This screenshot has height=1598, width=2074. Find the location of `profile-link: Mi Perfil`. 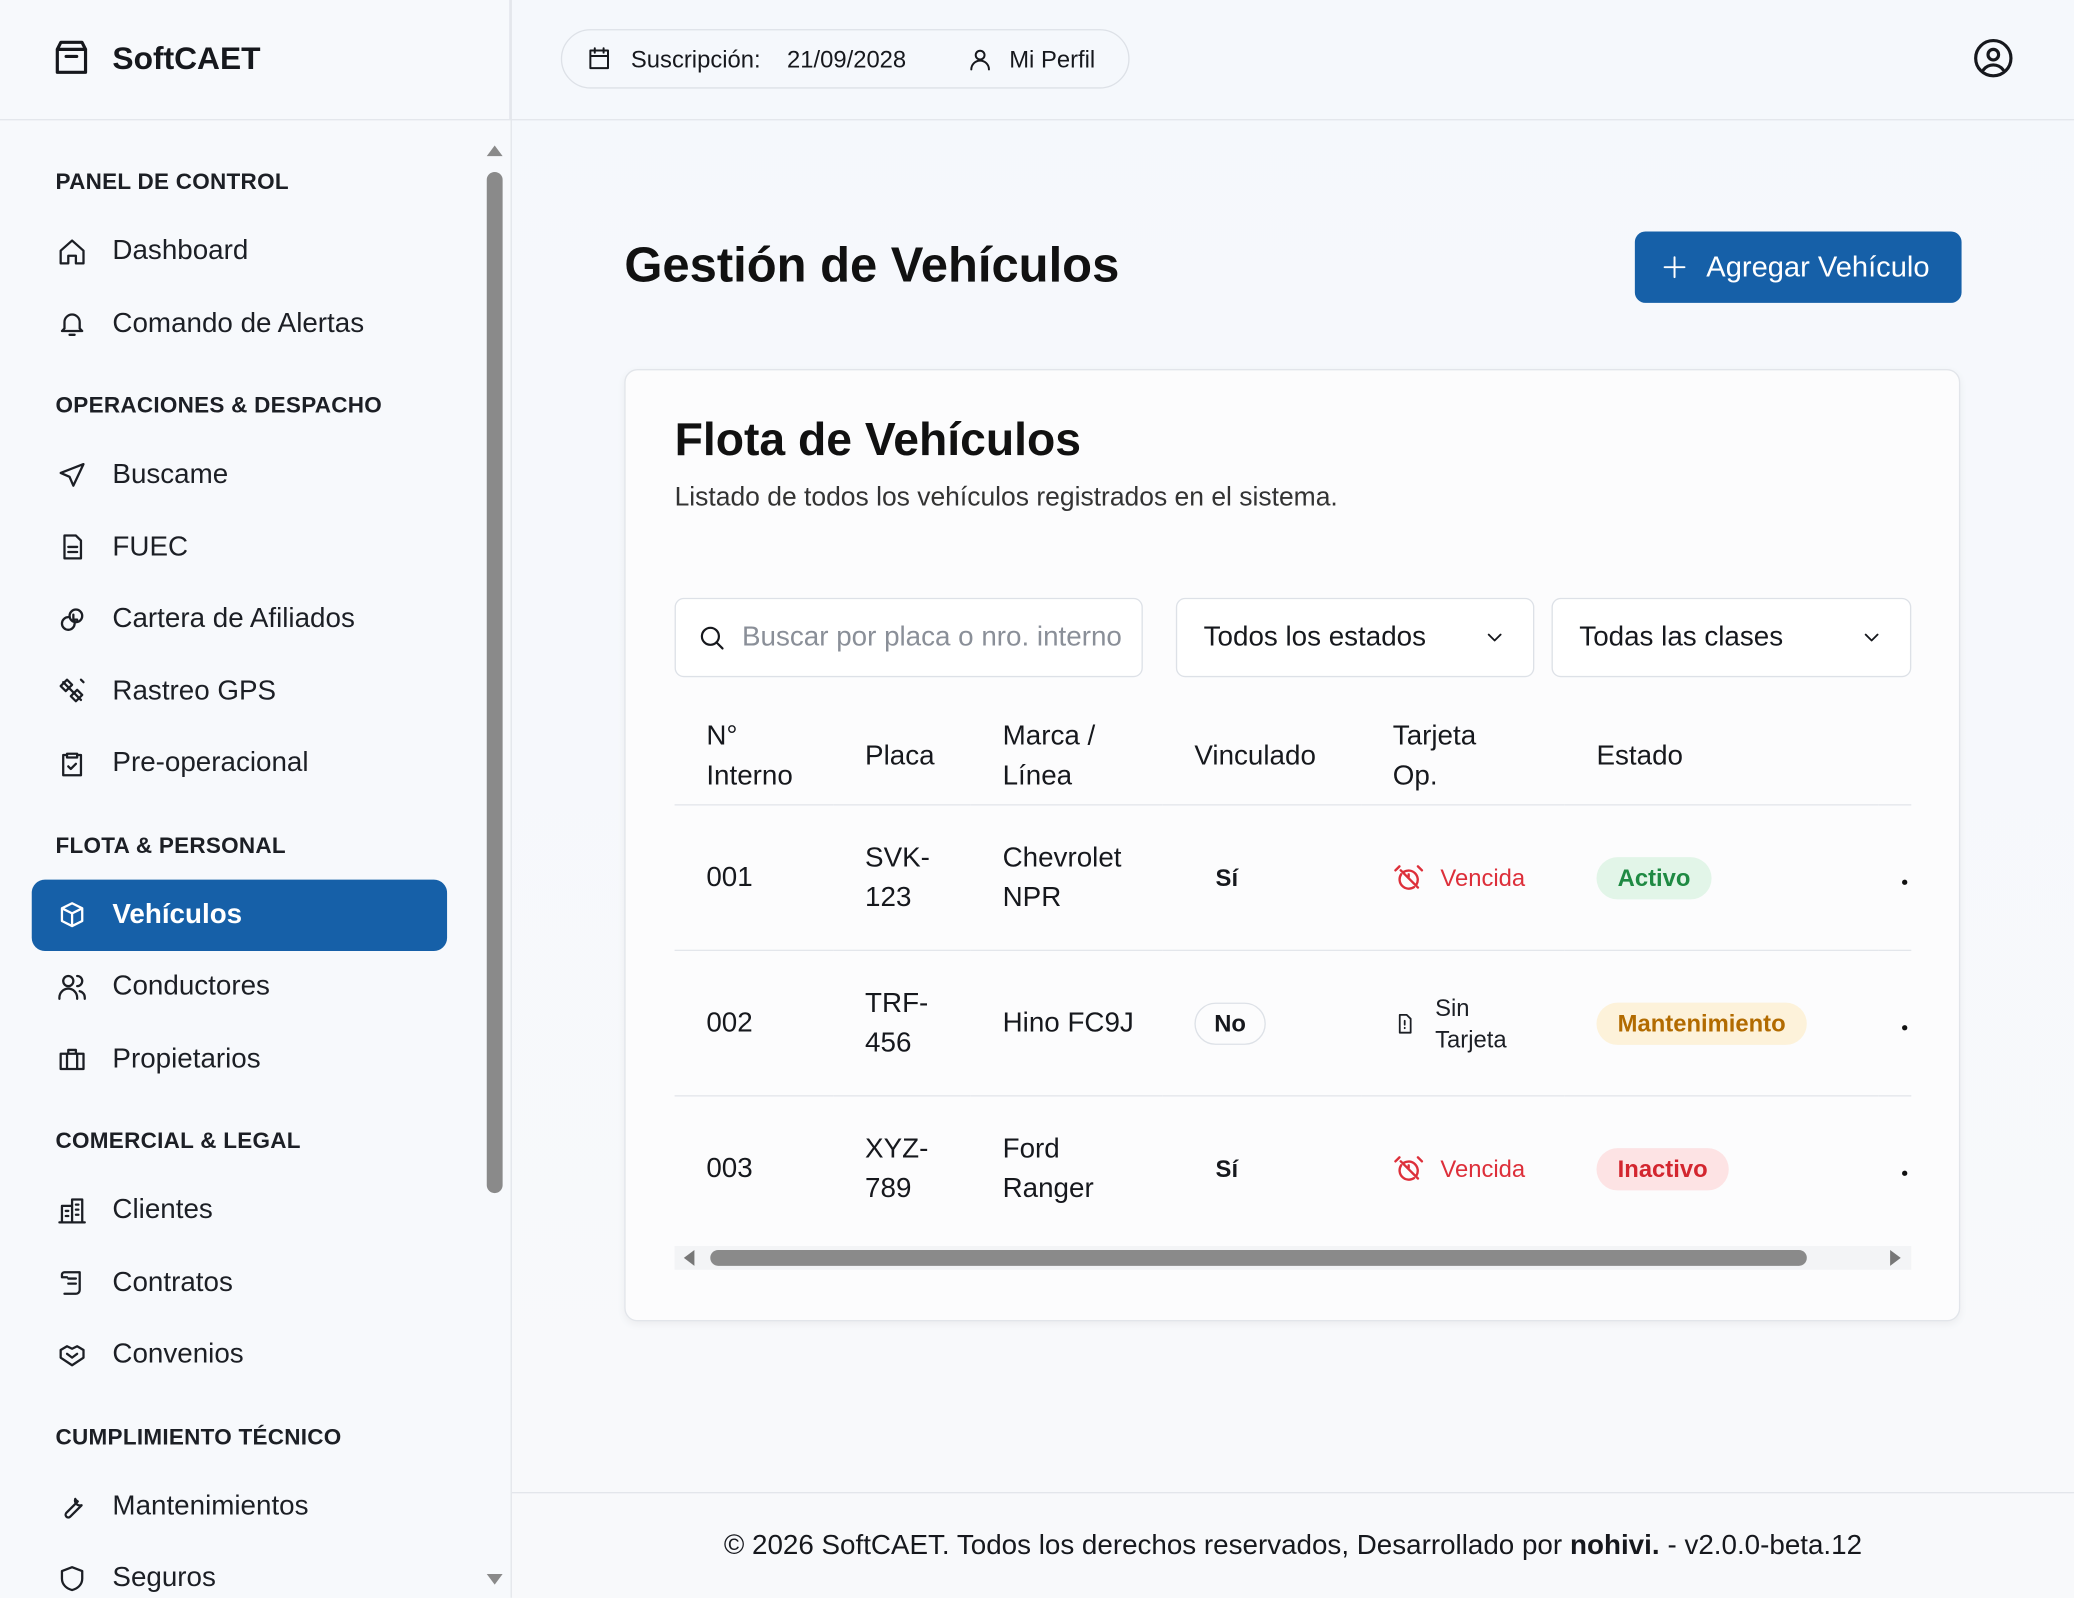

profile-link: Mi Perfil is located at coordinates (1031, 59).